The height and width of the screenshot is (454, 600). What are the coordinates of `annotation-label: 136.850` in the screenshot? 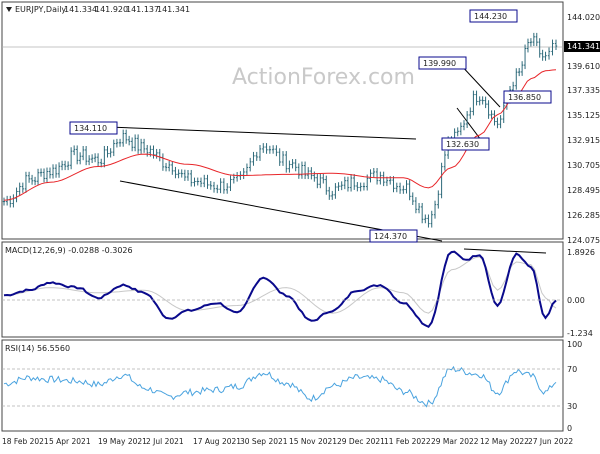 It's located at (524, 97).